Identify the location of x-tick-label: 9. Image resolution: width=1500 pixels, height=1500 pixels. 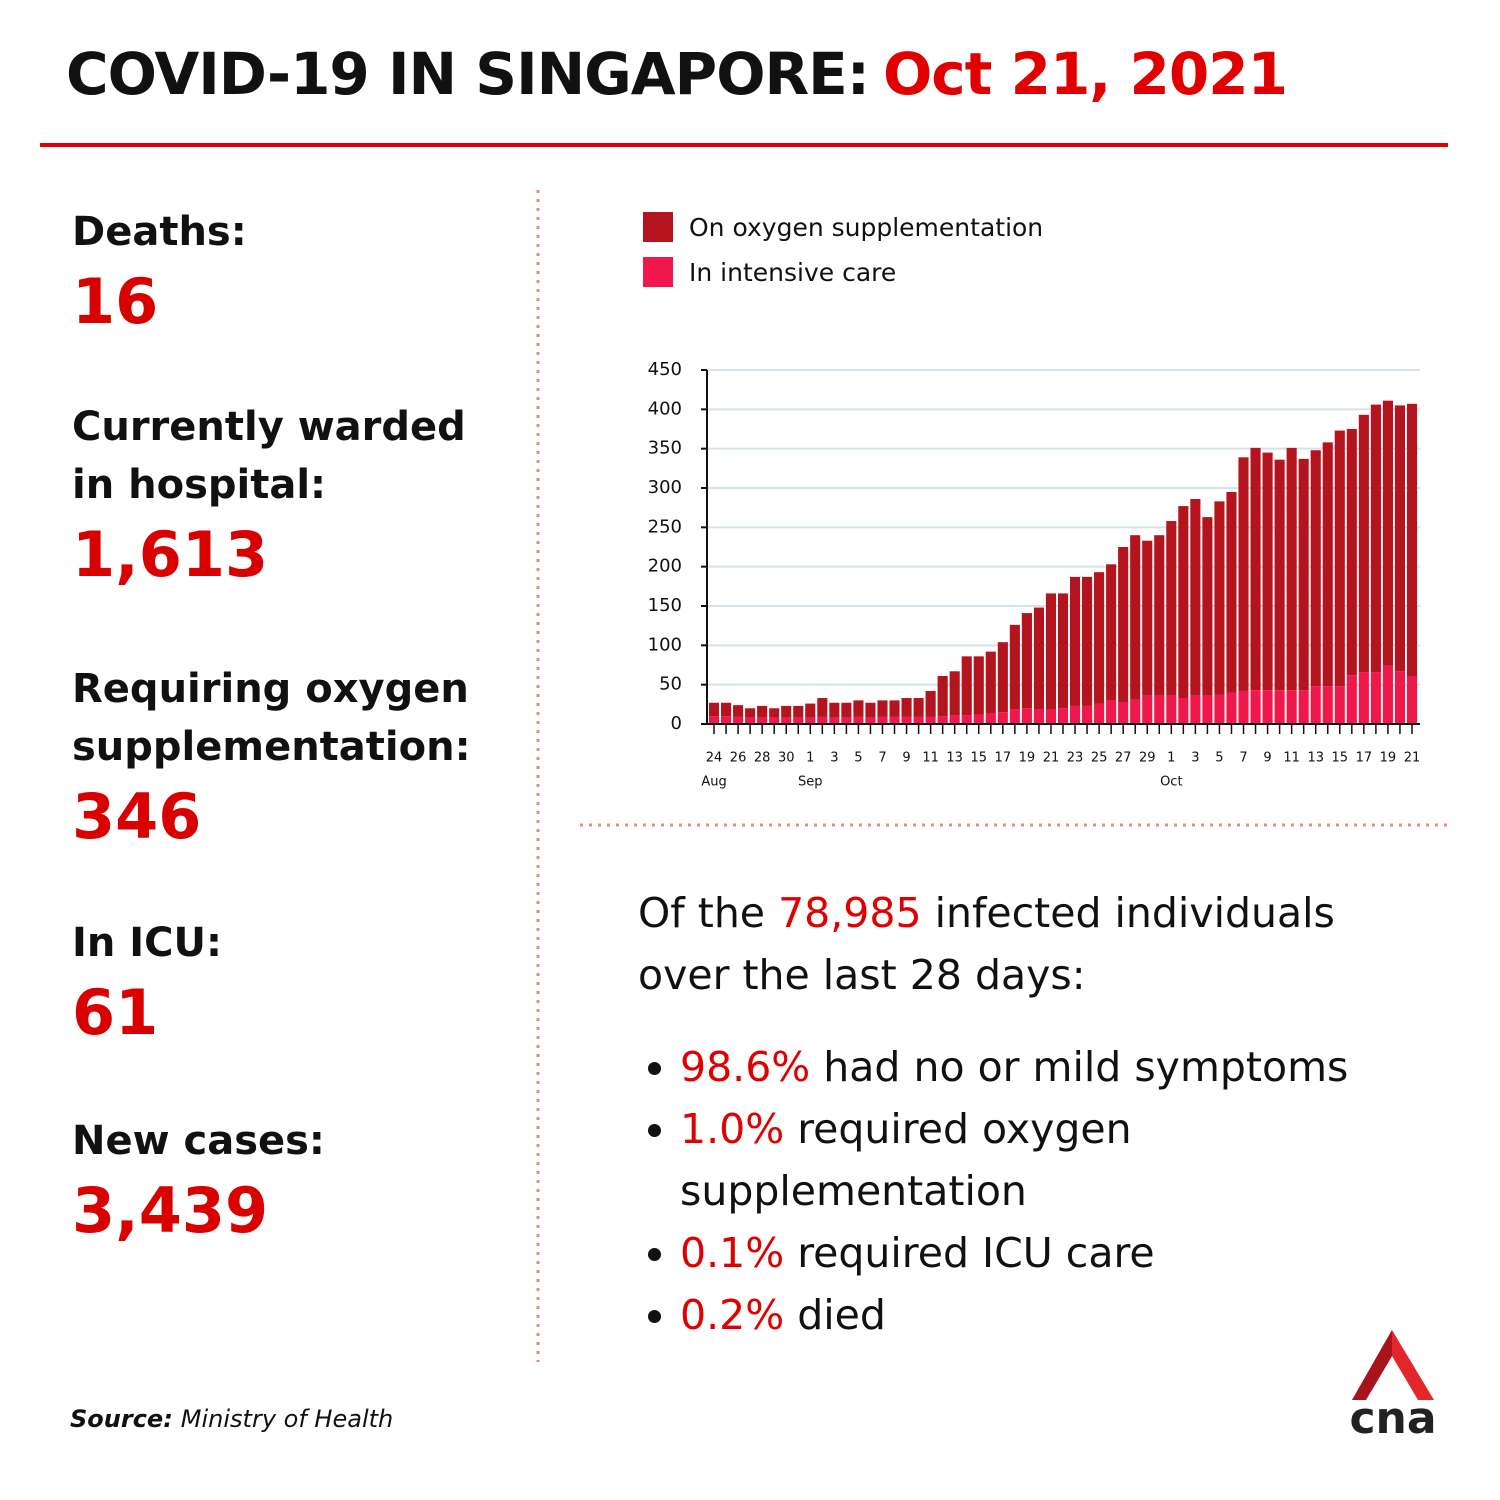
(1267, 758).